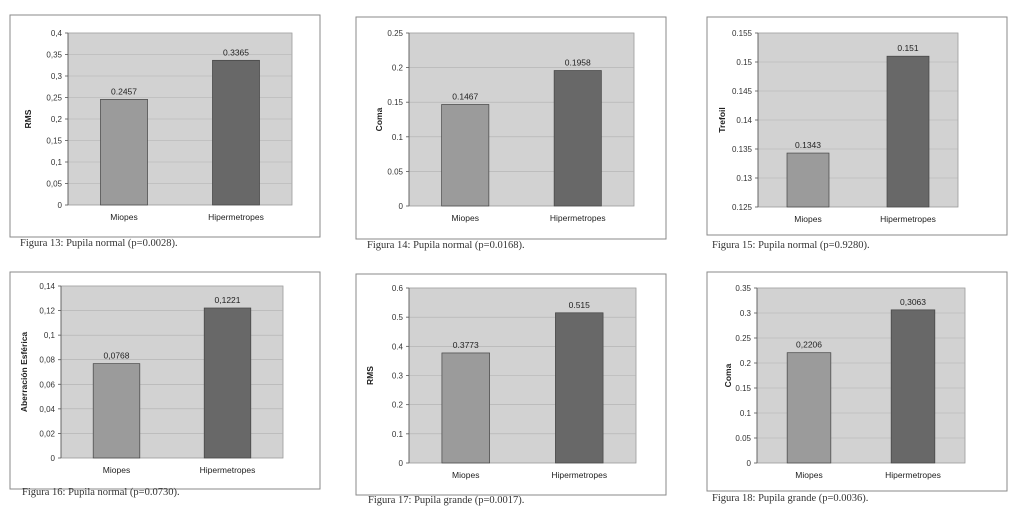 The height and width of the screenshot is (511, 1014). Describe the element at coordinates (790, 498) in the screenshot. I see `figure-caption: Figura 18: Pupila grande (p=0.0036).` at that location.